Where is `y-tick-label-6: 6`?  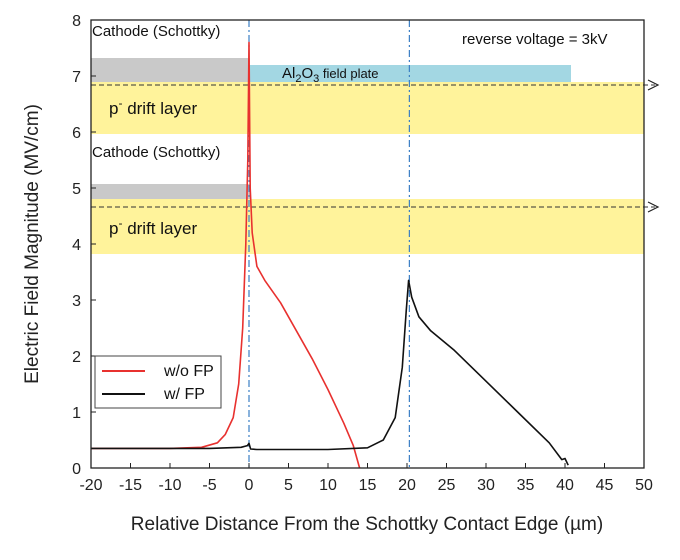 y-tick-label-6: 6 is located at coordinates (76, 133).